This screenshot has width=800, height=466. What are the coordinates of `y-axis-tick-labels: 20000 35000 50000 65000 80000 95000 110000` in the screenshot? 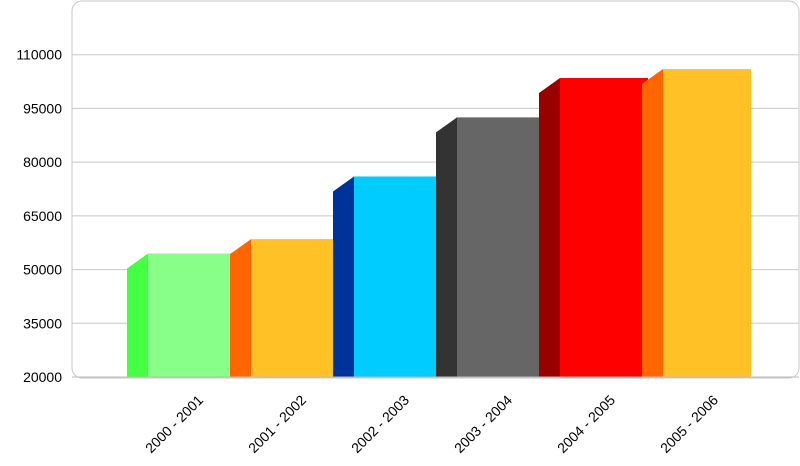 It's located at (39, 216).